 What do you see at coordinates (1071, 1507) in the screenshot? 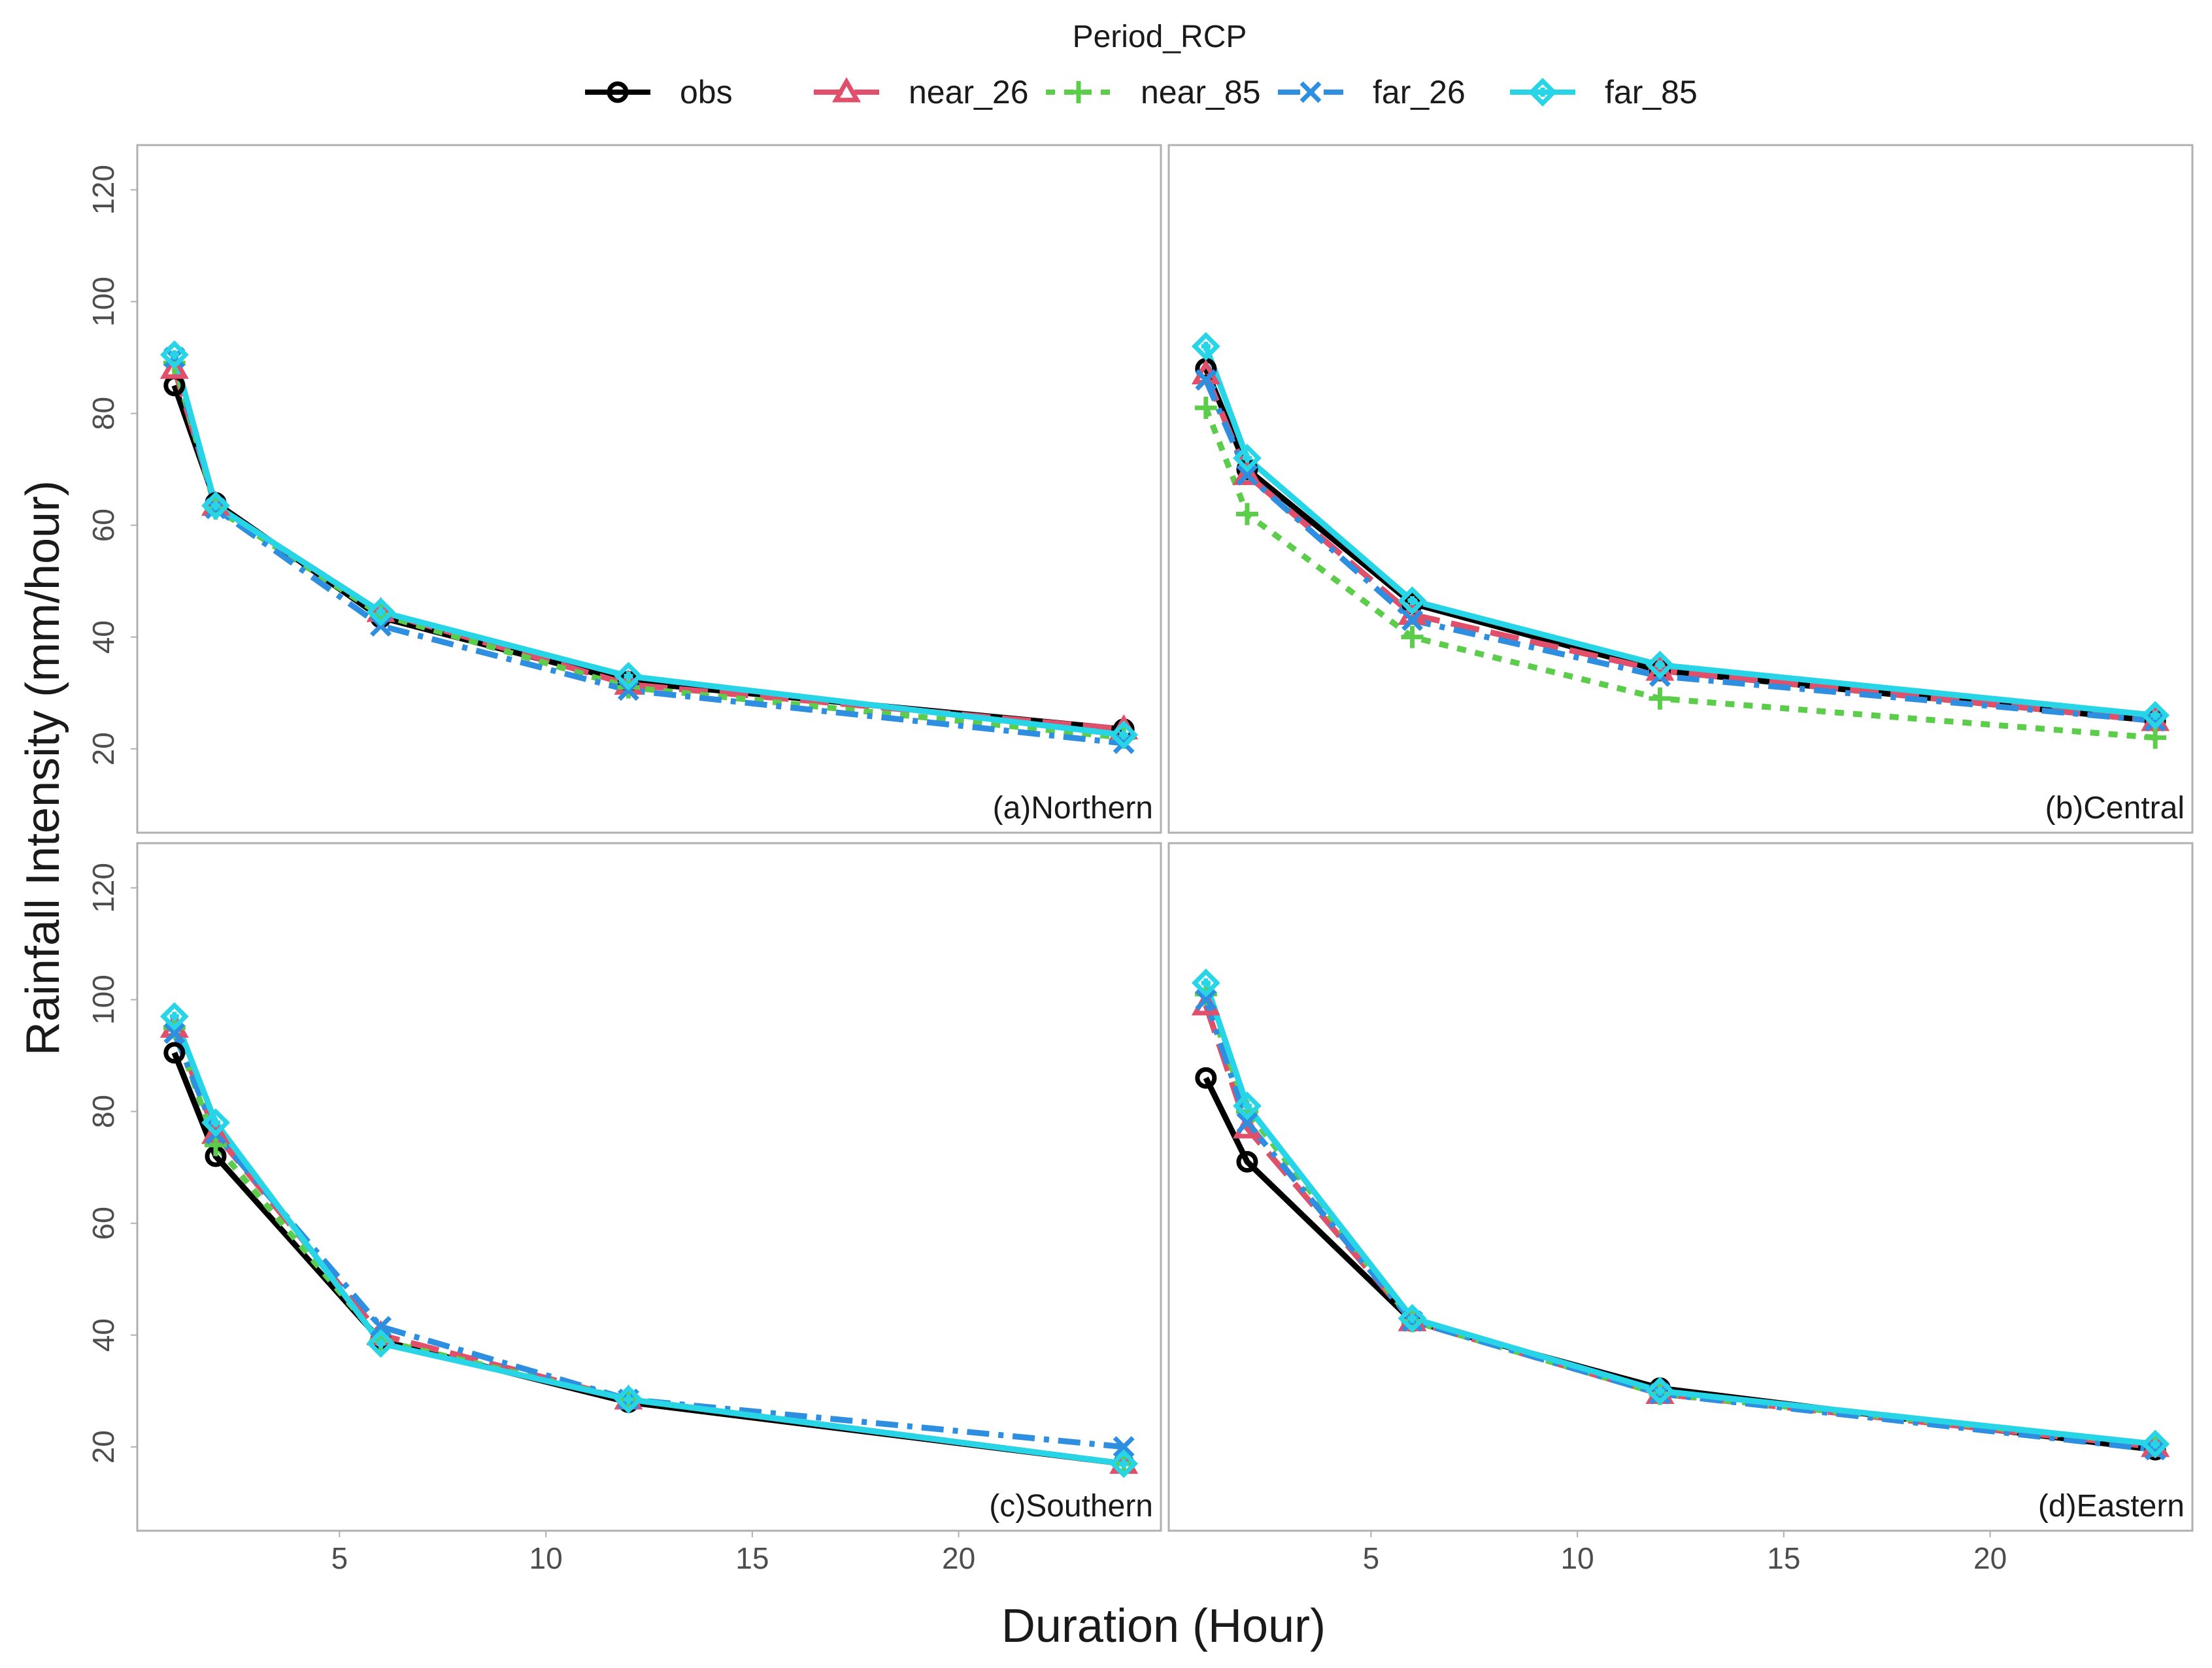
I see `panel-label: (c)Southern` at bounding box center [1071, 1507].